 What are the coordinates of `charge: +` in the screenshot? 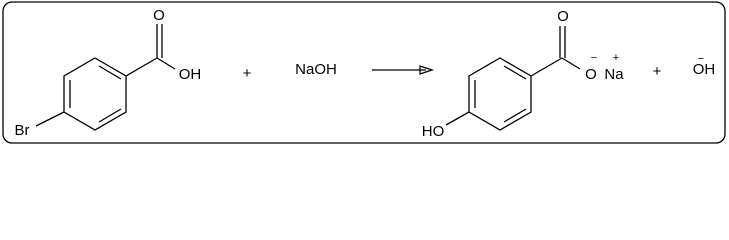 It's located at (616, 58).